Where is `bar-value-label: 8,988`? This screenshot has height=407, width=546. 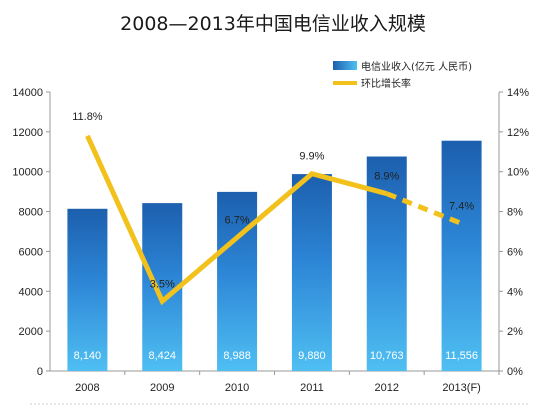
bar-value-label: 8,988 is located at coordinates (237, 356).